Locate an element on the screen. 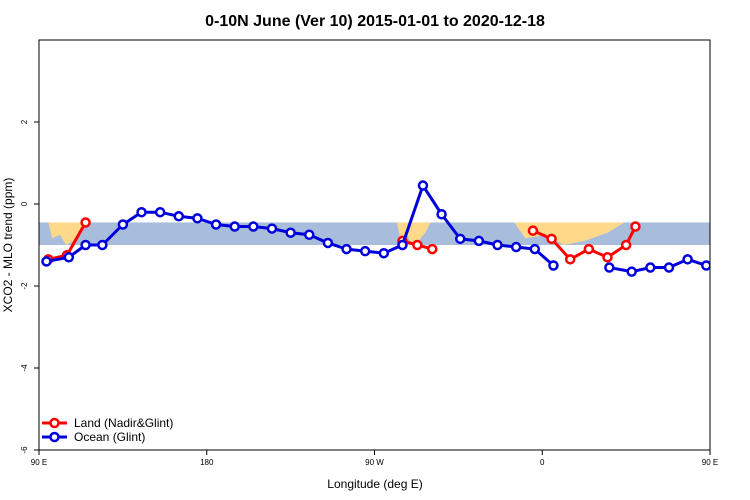  legend-label: Land (Nadir&Glint) is located at coordinates (123, 423).